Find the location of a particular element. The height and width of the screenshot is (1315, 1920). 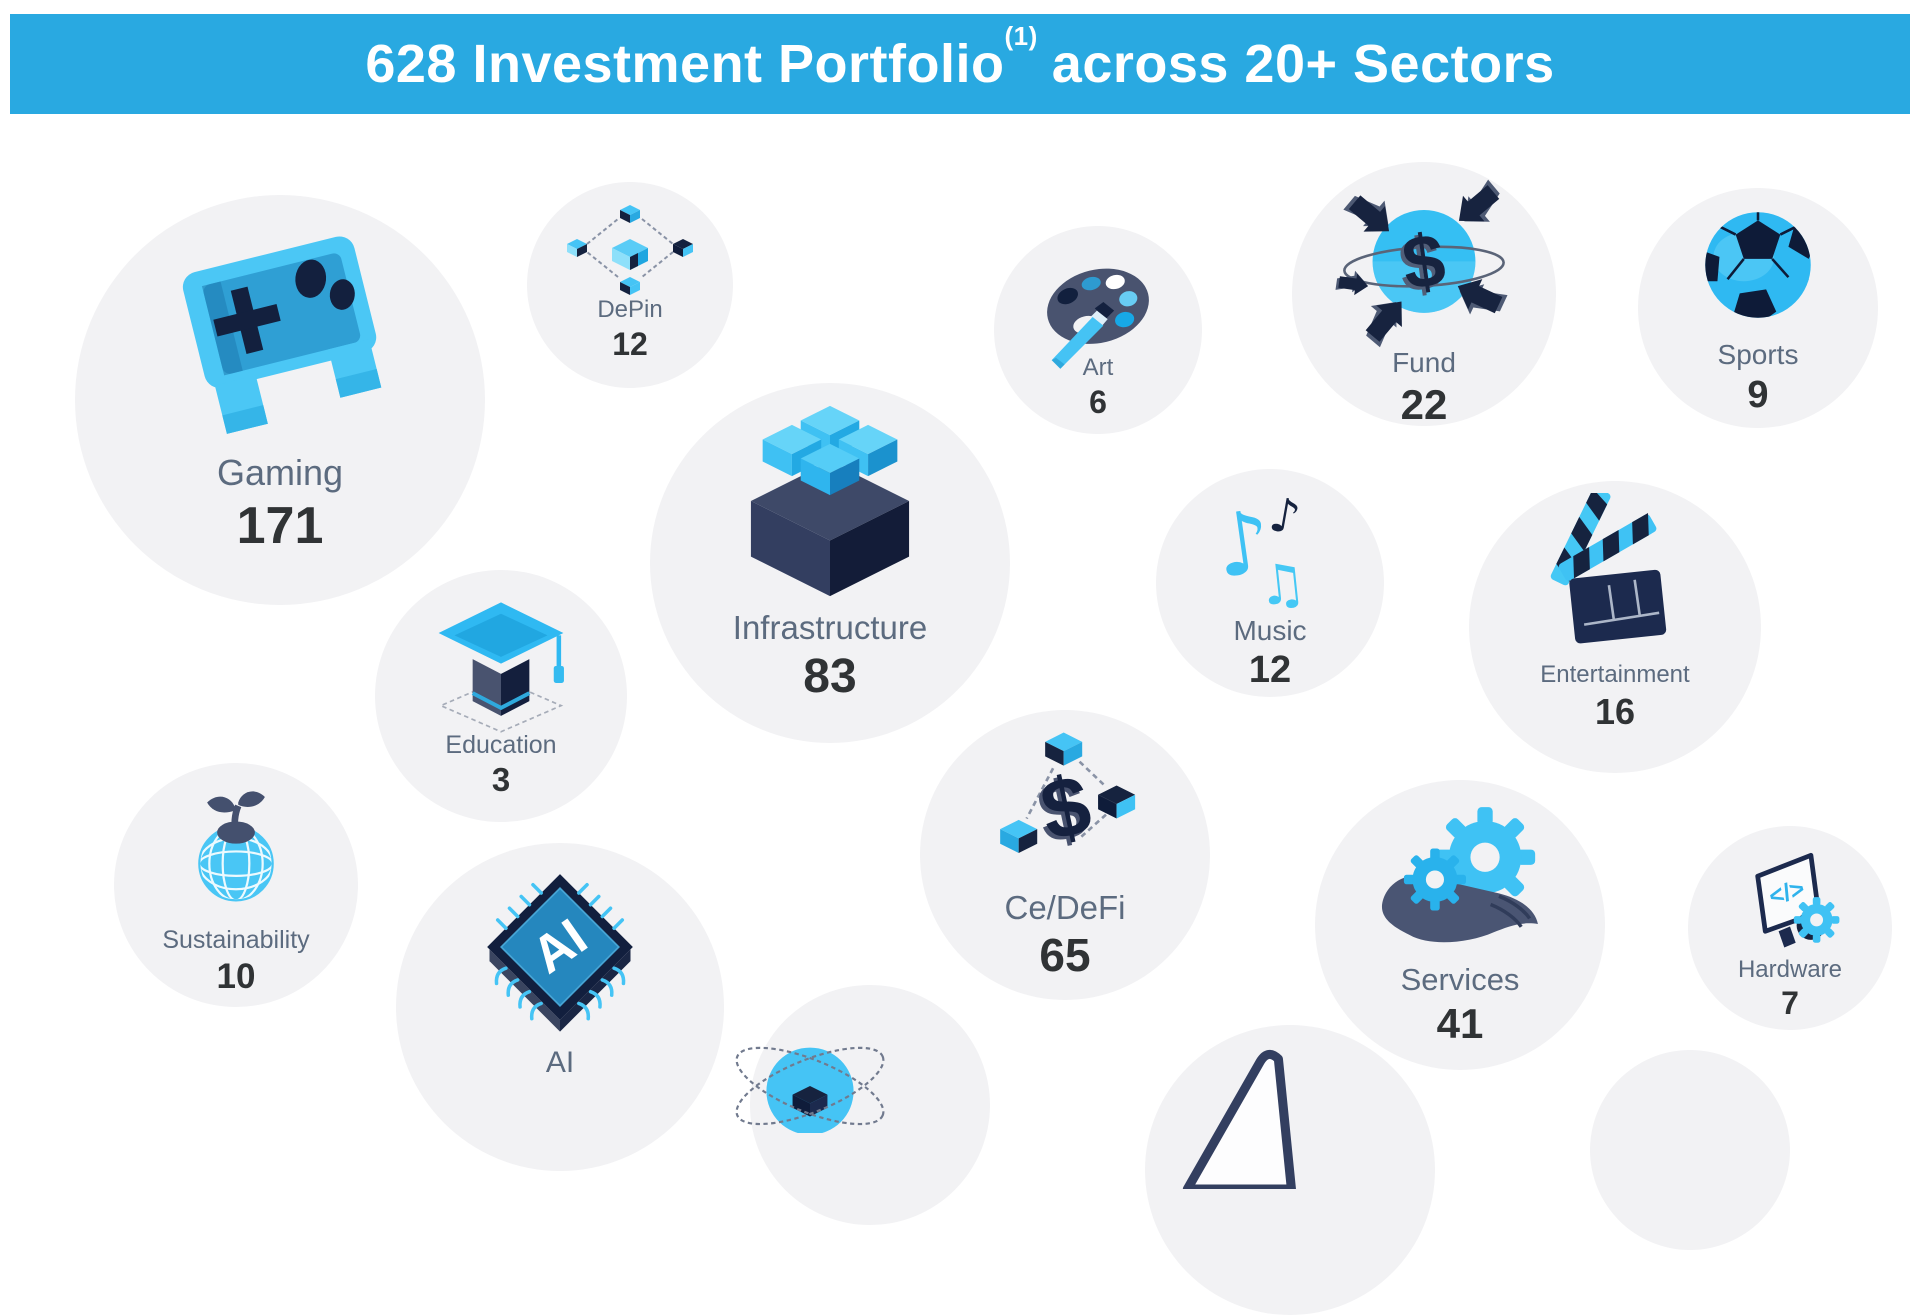

sector-bubble-hardware: </> Hardware 7 is located at coordinates (1790, 928).